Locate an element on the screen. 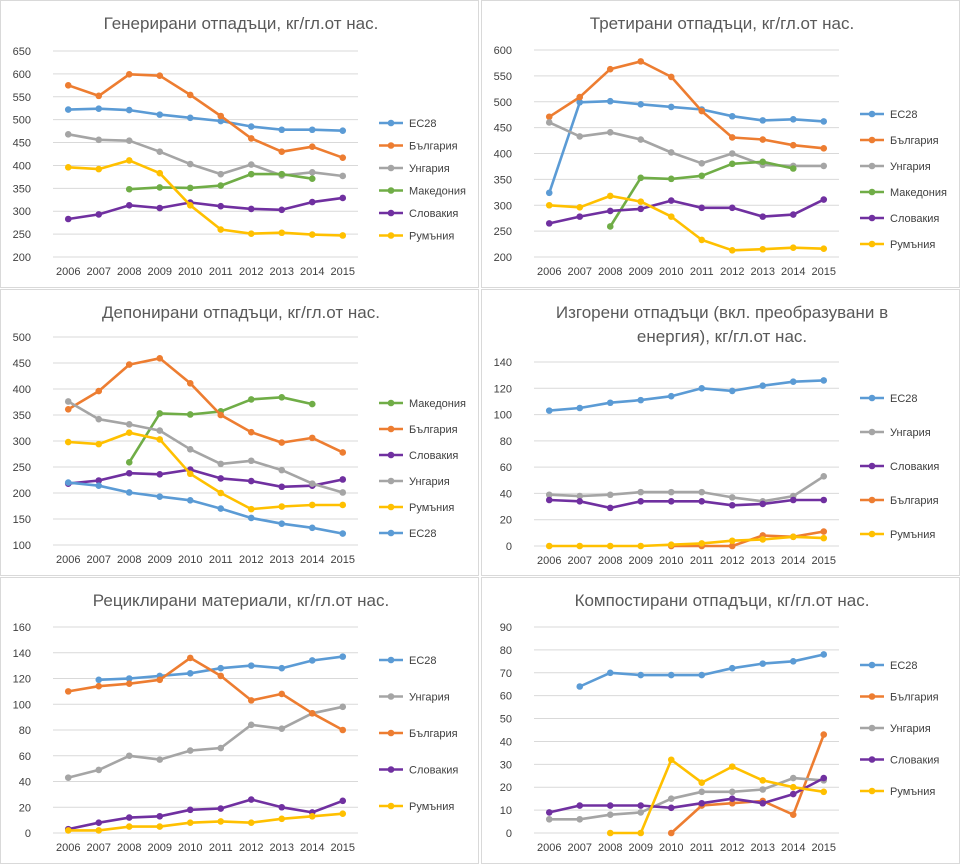  y-tick-label: 160 is located at coordinates (22, 628).